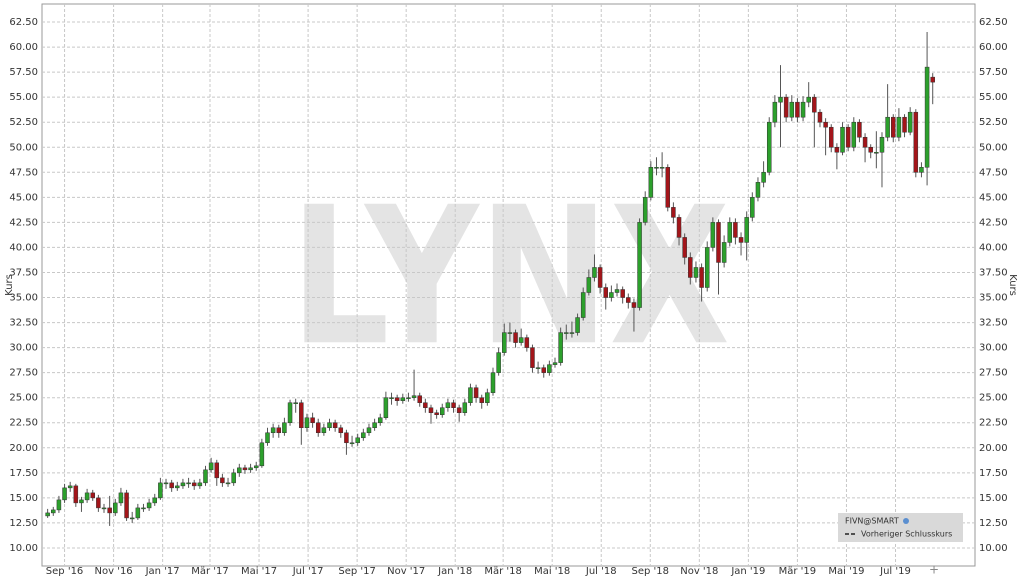 Image resolution: width=1024 pixels, height=578 pixels. What do you see at coordinates (993, 498) in the screenshot?
I see `y-tick-label-right: 15.00` at bounding box center [993, 498].